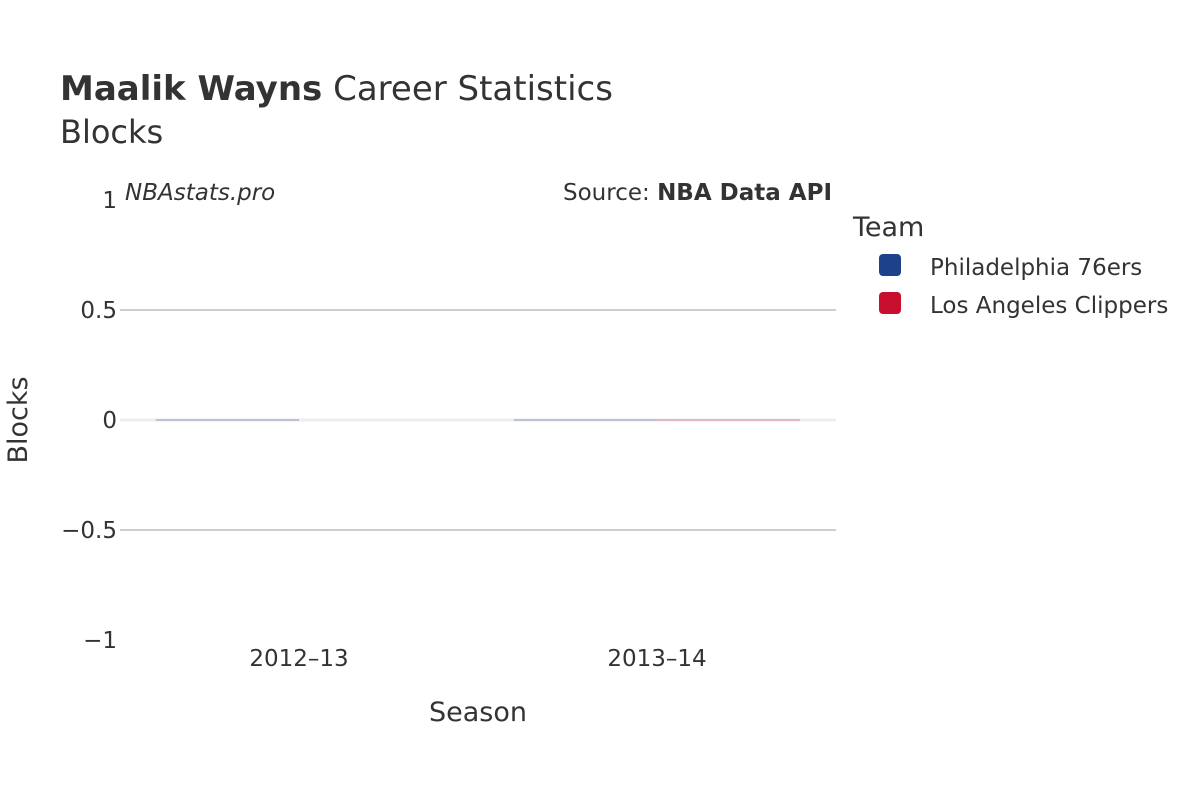 This screenshot has height=800, width=1200. Describe the element at coordinates (478, 712) in the screenshot. I see `x-axis-title: Season` at that location.